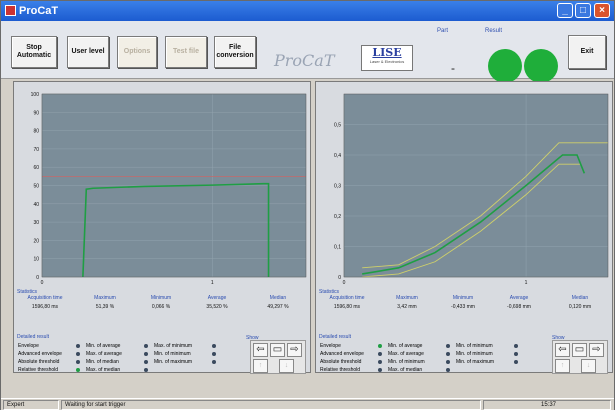 The height and width of the screenshot is (410, 615). I want to click on right-eval-item: Absolute threshold, so click(352, 361).